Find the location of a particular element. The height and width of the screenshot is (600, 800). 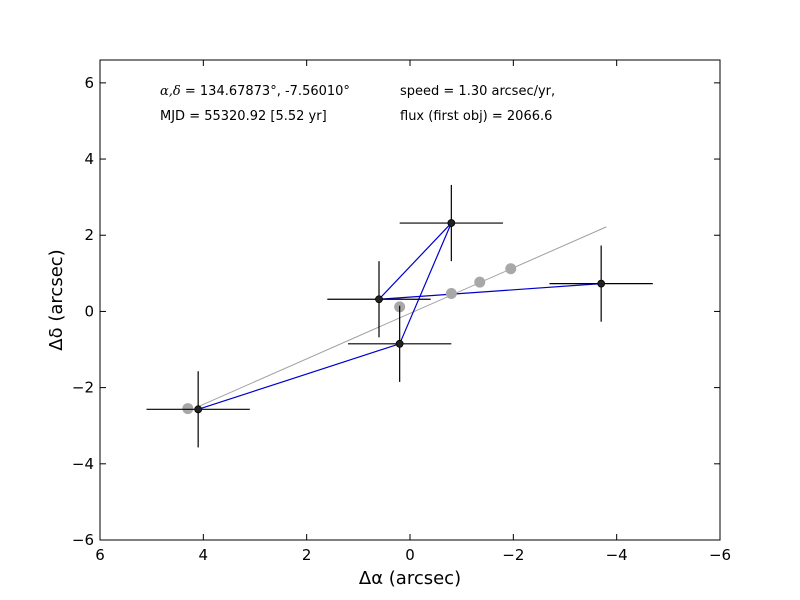

y-tick-label: 2 is located at coordinates (89, 235).